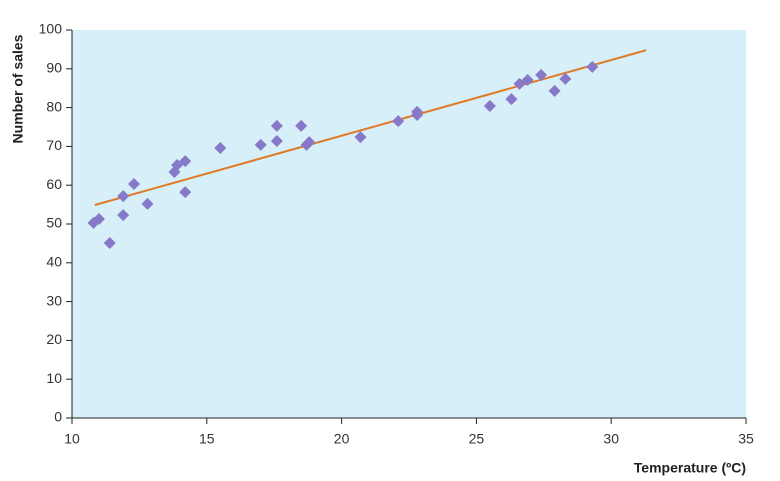 The width and height of the screenshot is (780, 481). Describe the element at coordinates (54, 378) in the screenshot. I see `y-tick-label: 10` at that location.